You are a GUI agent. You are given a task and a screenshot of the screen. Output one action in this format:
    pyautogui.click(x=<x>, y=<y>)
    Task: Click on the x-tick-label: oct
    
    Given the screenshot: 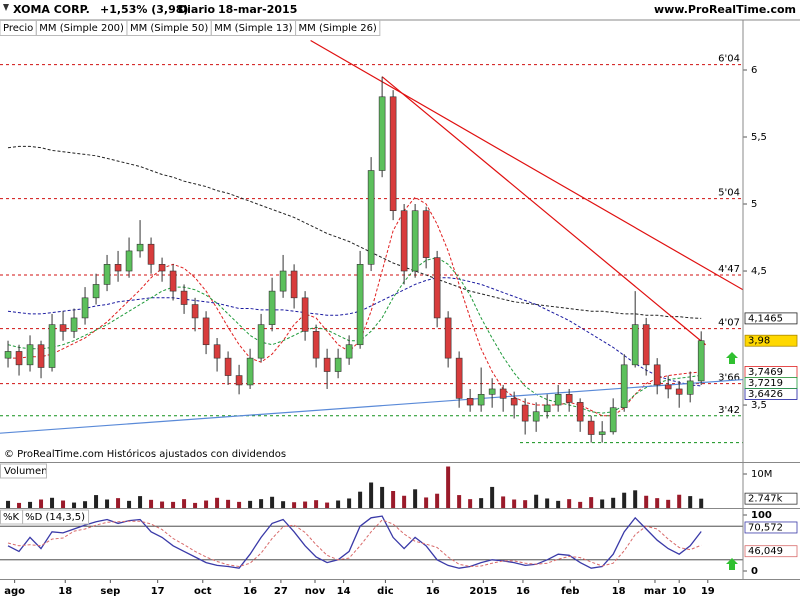 What is the action you would take?
    pyautogui.click(x=203, y=591)
    